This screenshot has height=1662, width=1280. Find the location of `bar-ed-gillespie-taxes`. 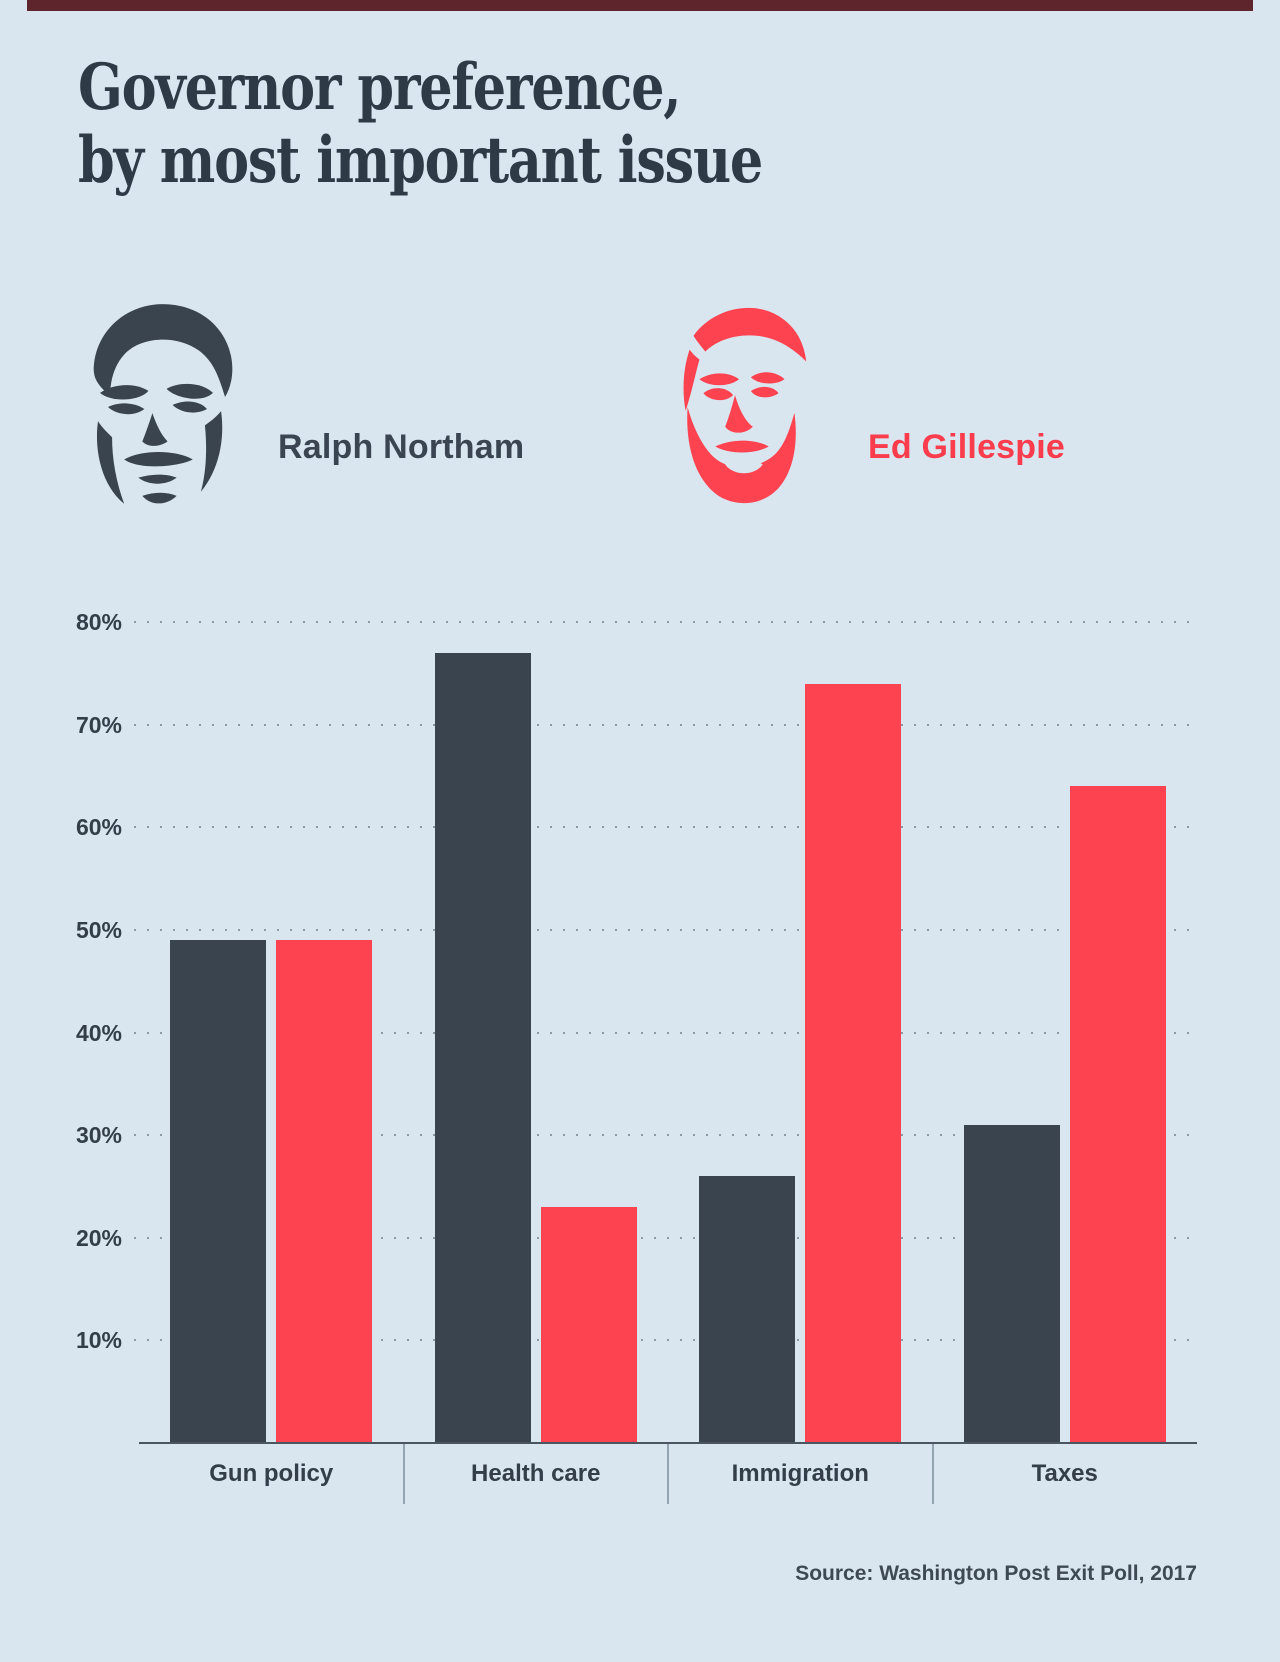

bar-ed-gillespie-taxes is located at coordinates (1117, 1114).